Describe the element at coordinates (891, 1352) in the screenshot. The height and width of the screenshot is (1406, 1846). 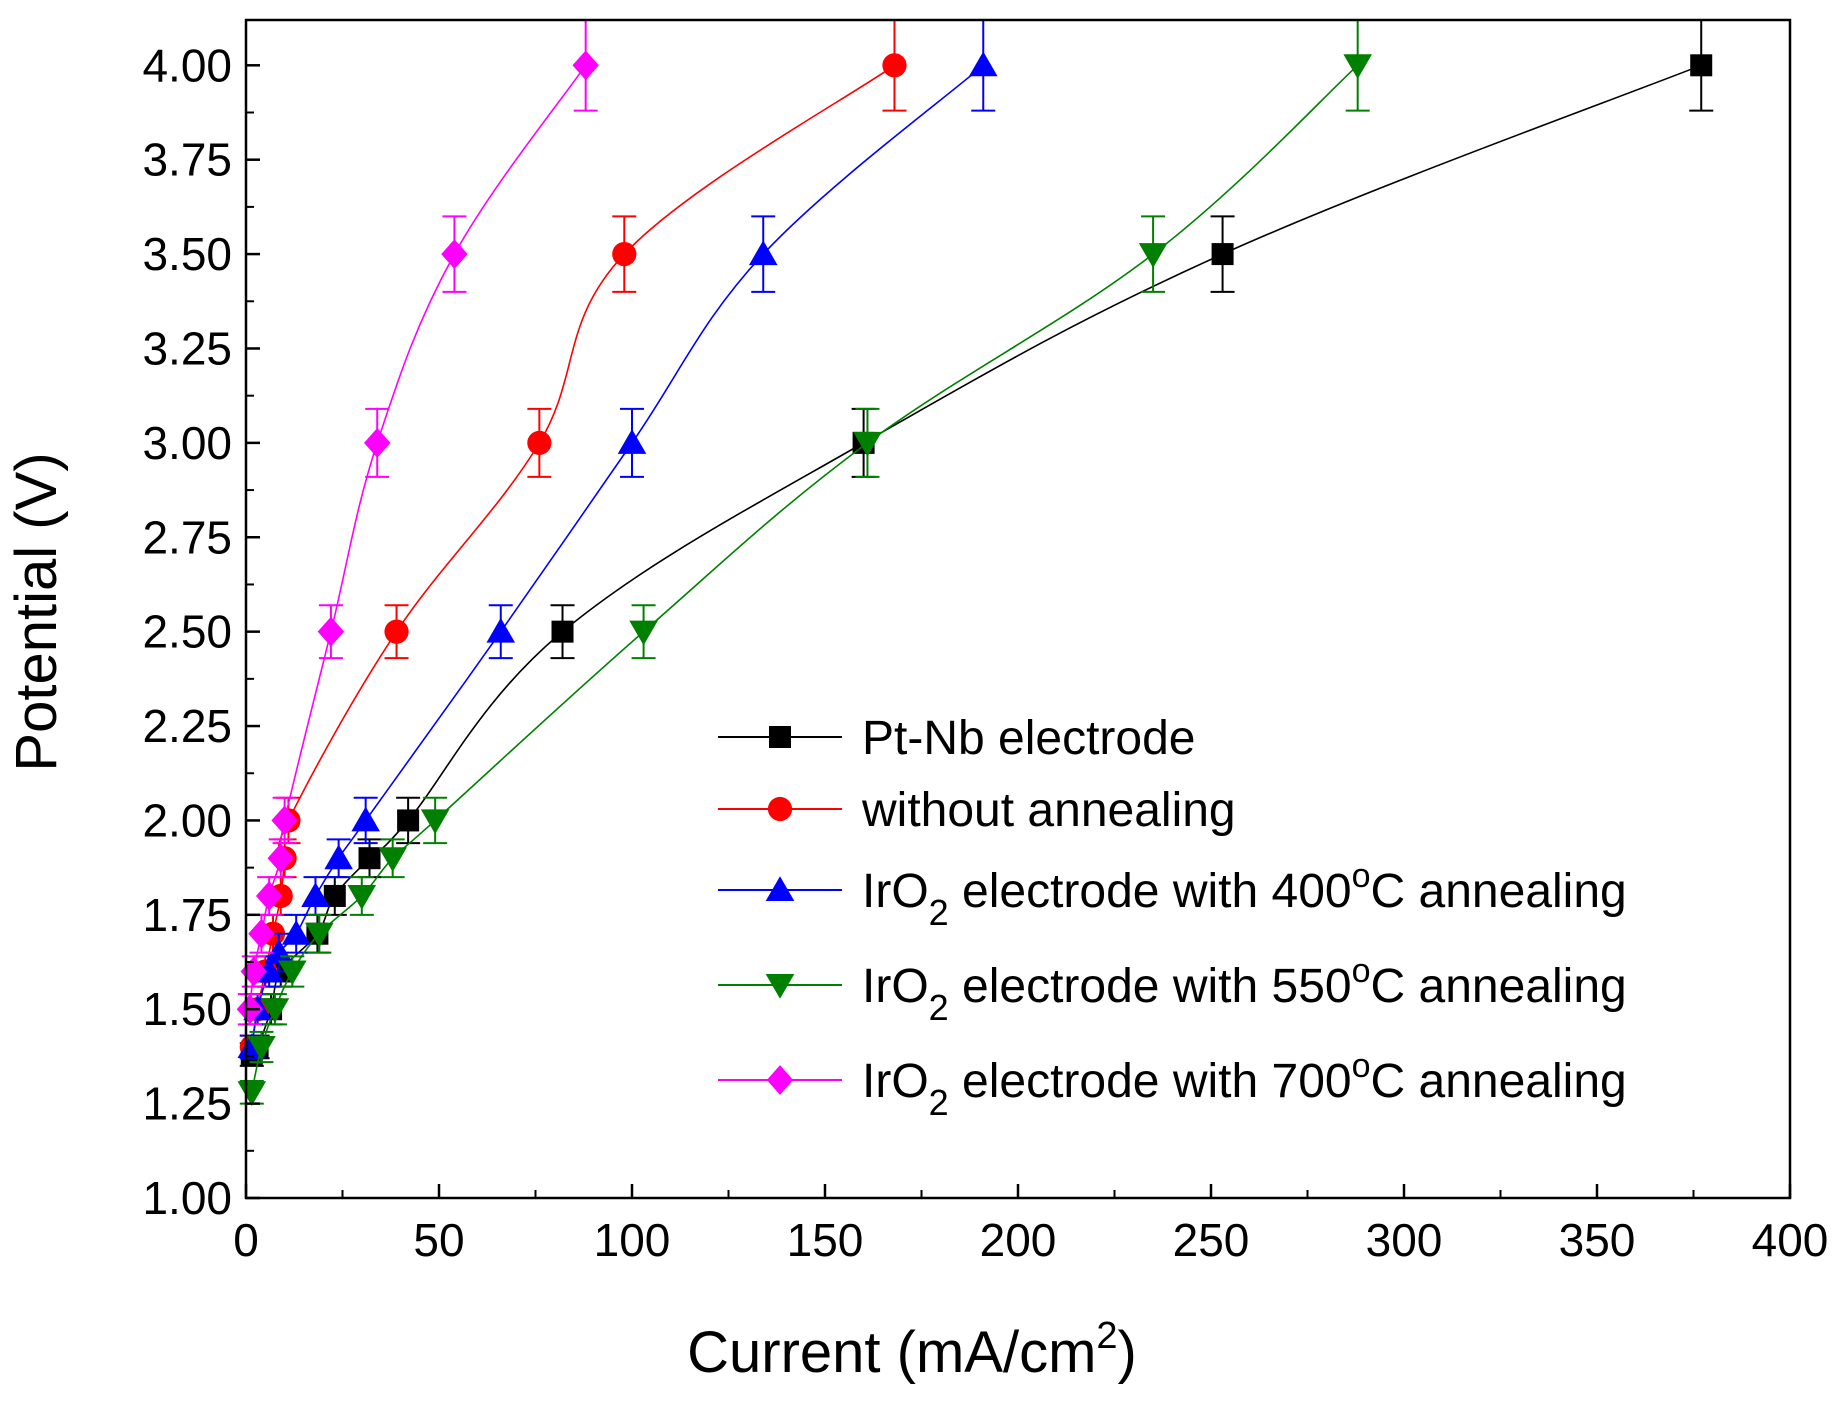
I see `x-axis-title-main: Current (mA/cm` at that location.